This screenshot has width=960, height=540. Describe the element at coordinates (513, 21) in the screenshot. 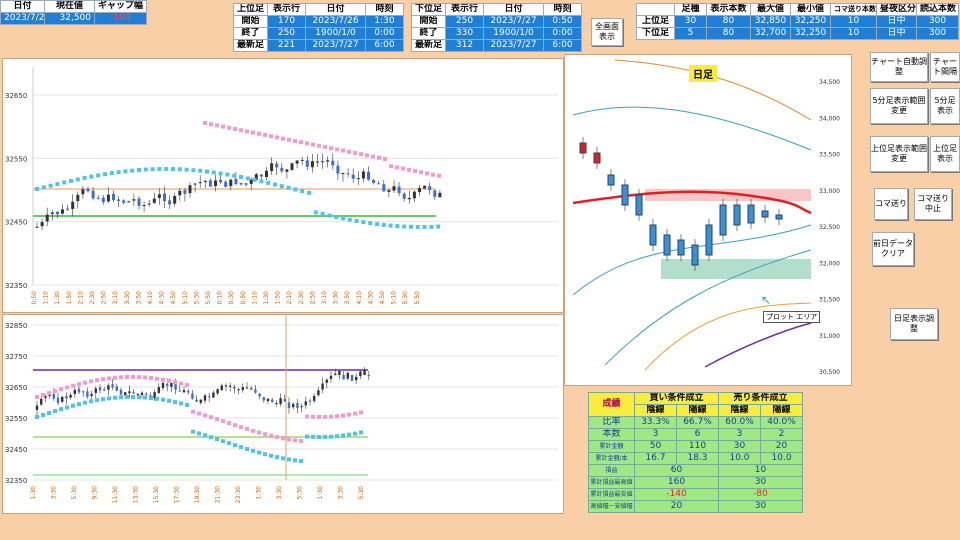

I see `lower-start-date: 2023/7/27` at that location.